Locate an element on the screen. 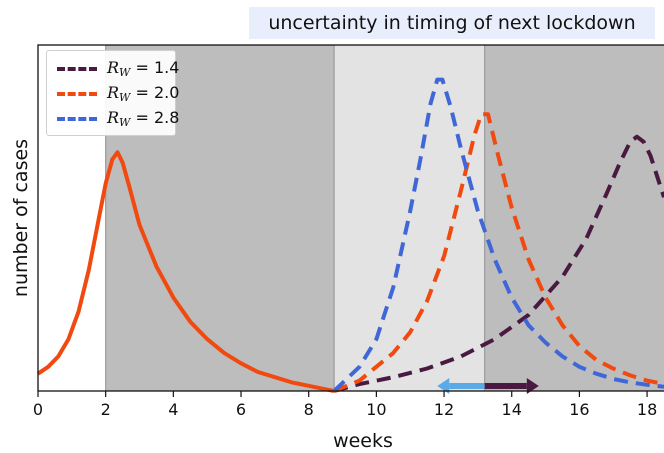  x-axis-label: weeks is located at coordinates (363, 441).